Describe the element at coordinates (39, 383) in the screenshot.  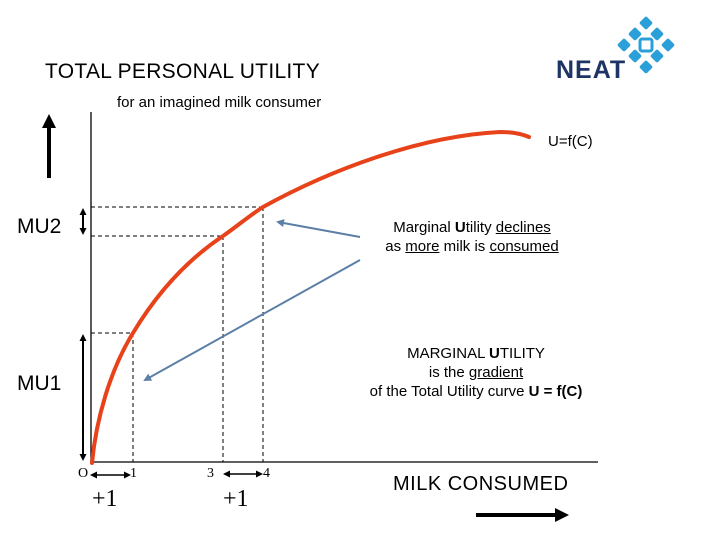
I see `mu1-label: MU1` at that location.